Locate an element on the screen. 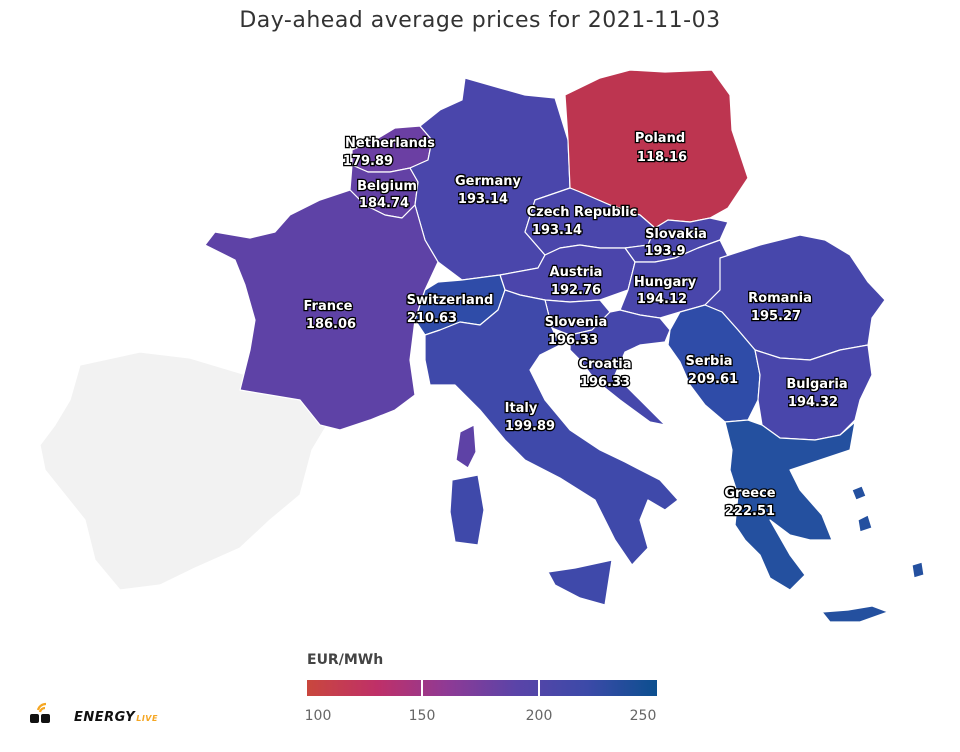  label-czech-name: Czech Republic is located at coordinates (582, 212).